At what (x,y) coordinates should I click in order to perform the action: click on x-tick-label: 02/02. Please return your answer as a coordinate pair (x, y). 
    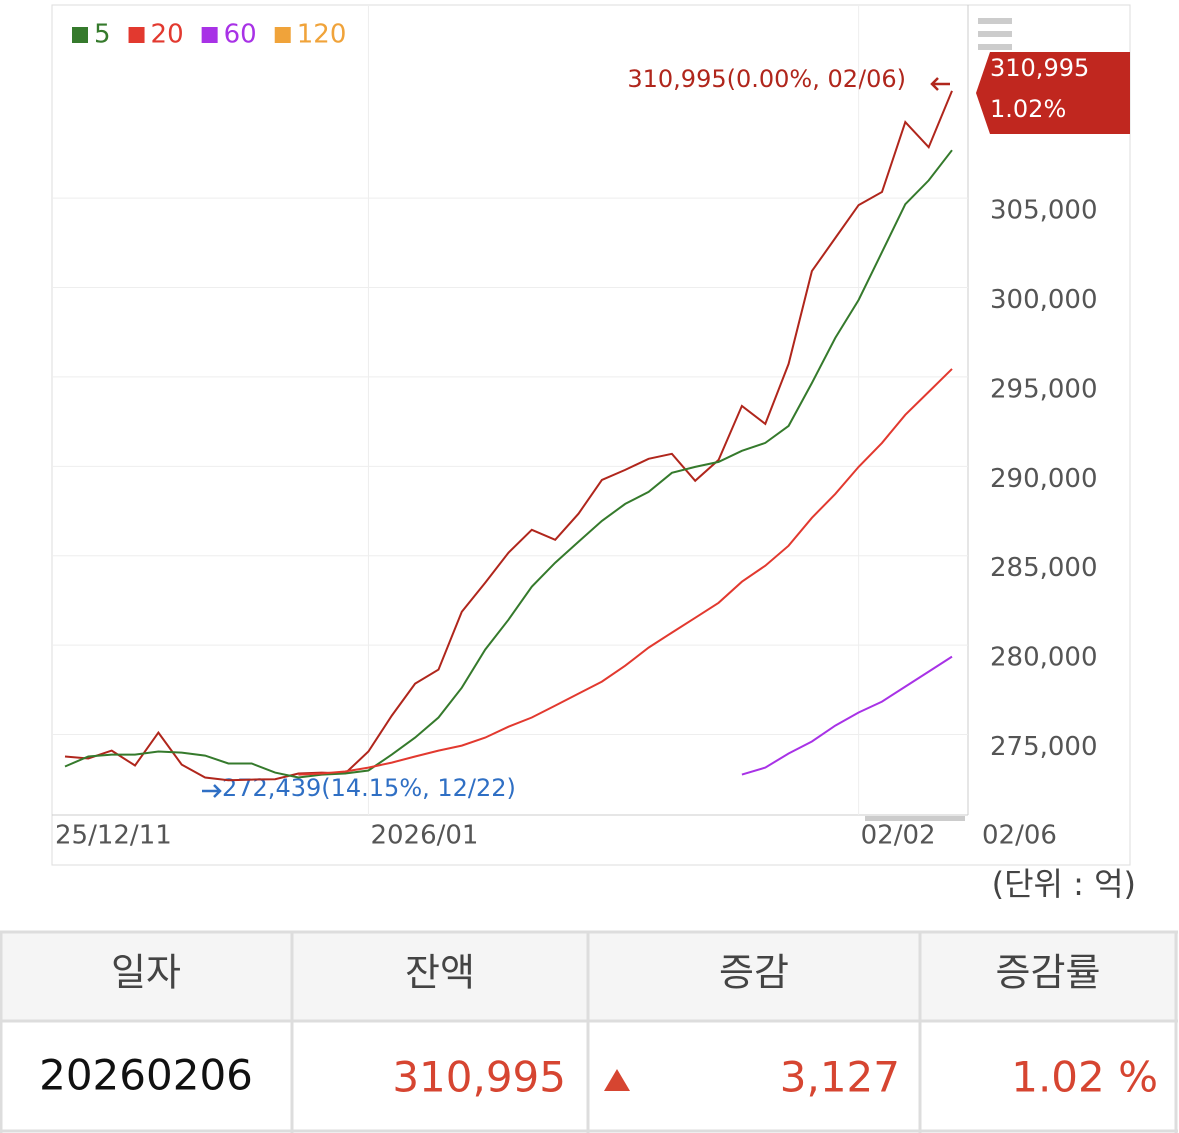
    Looking at the image, I should click on (898, 836).